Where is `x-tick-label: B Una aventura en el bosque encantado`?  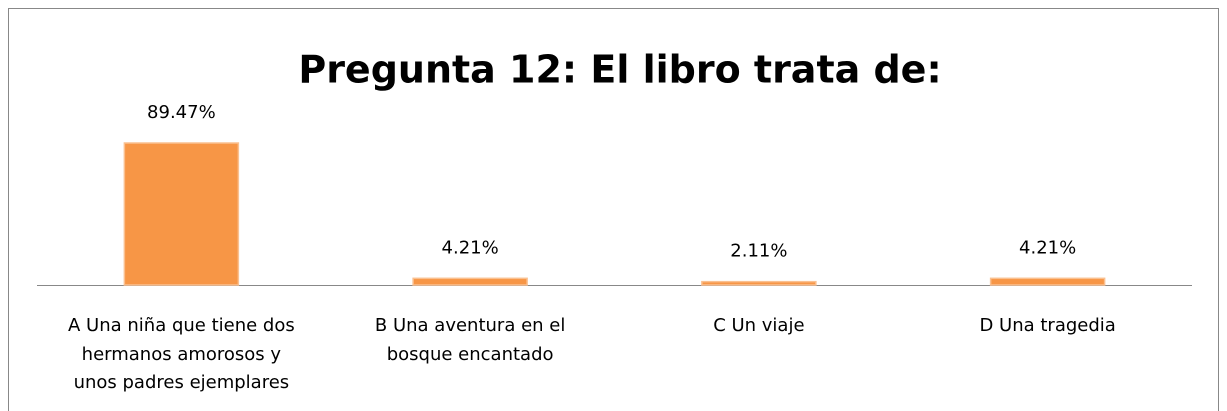 x-tick-label: B Una aventura en el bosque encantado is located at coordinates (470, 340).